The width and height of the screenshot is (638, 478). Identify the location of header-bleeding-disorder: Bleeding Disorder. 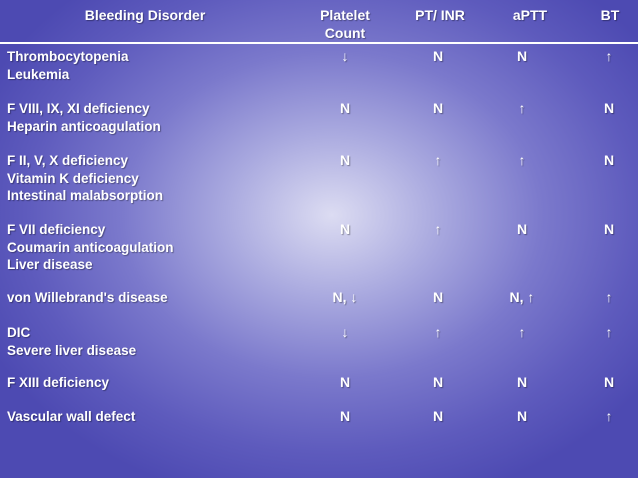
(145, 15).